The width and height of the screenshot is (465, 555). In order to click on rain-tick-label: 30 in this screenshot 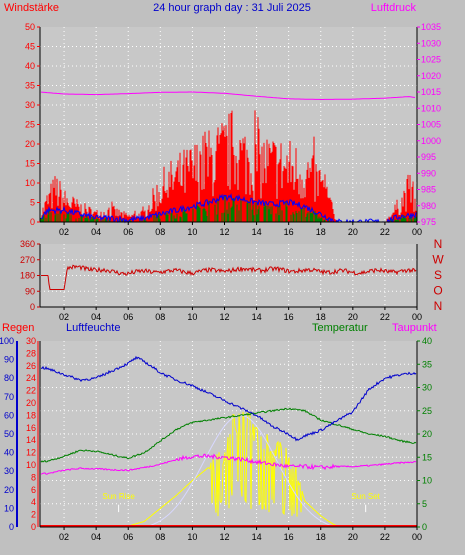, I will do `click(31, 341)`.